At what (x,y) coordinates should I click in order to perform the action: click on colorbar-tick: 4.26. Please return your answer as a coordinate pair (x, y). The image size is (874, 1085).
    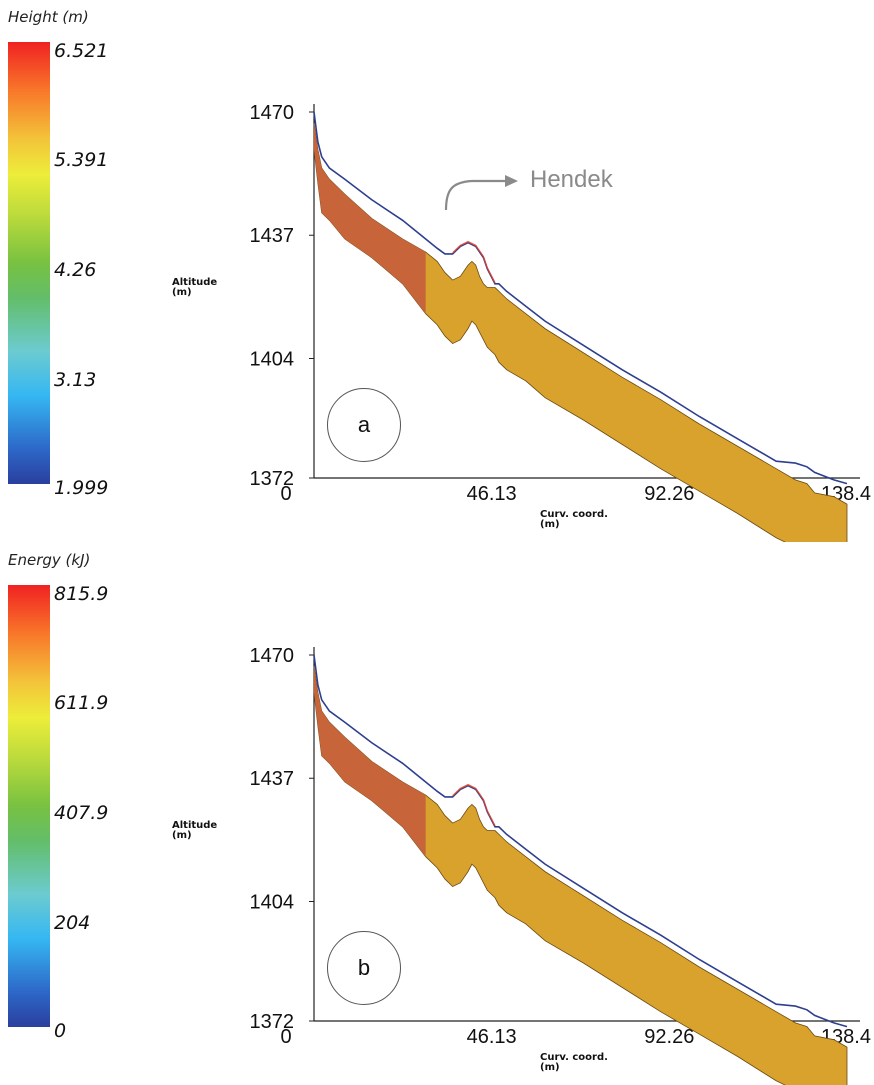
    Looking at the image, I should click on (75, 270).